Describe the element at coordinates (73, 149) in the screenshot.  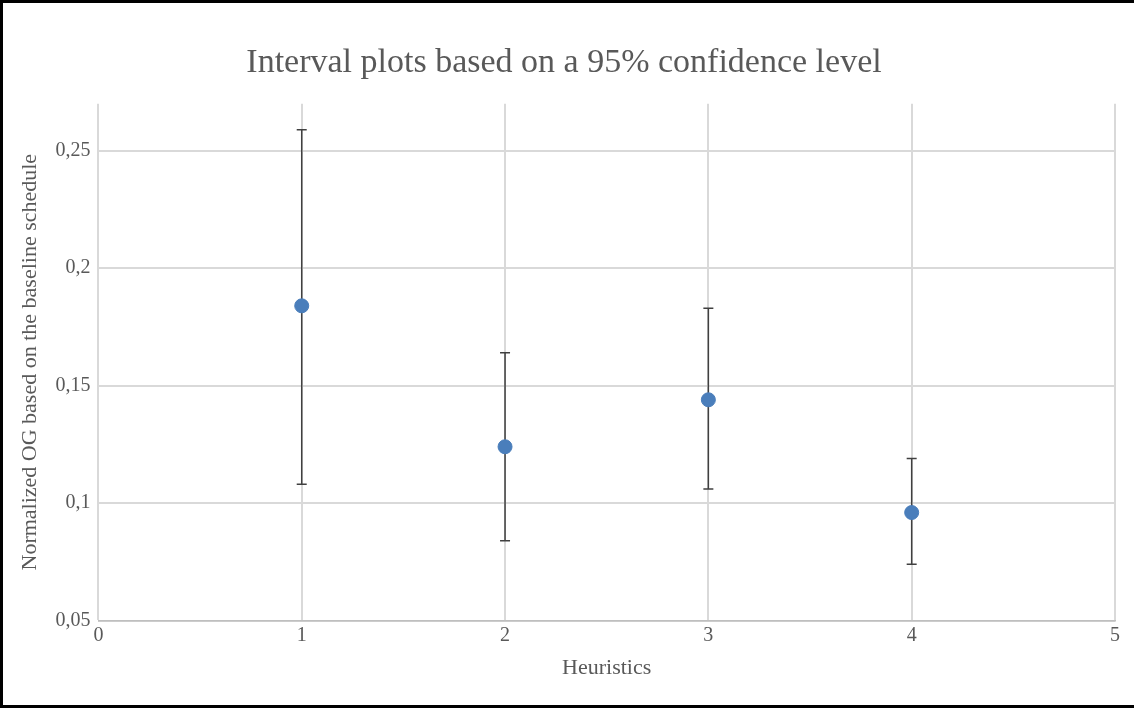
I see `y-tick-label: 0,25` at that location.